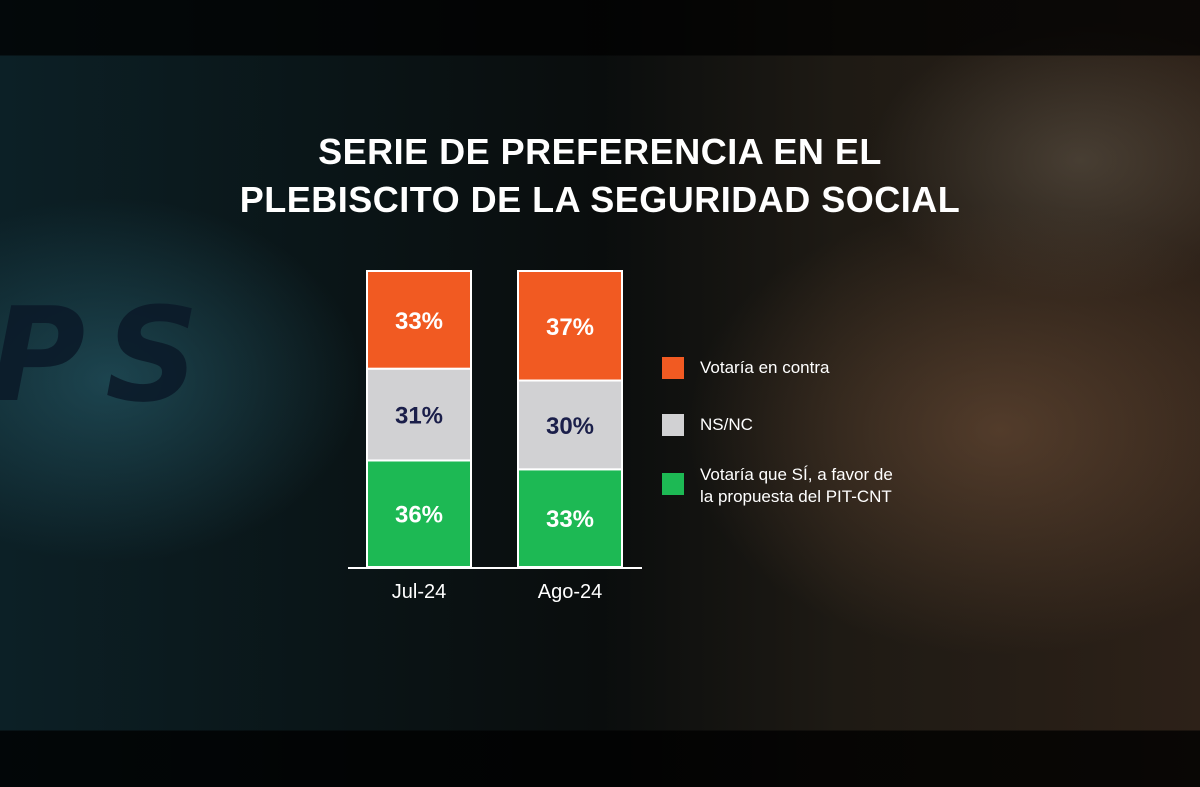 This screenshot has width=1200, height=787. I want to click on bar-segment-jul-24-a-favor, so click(419, 513).